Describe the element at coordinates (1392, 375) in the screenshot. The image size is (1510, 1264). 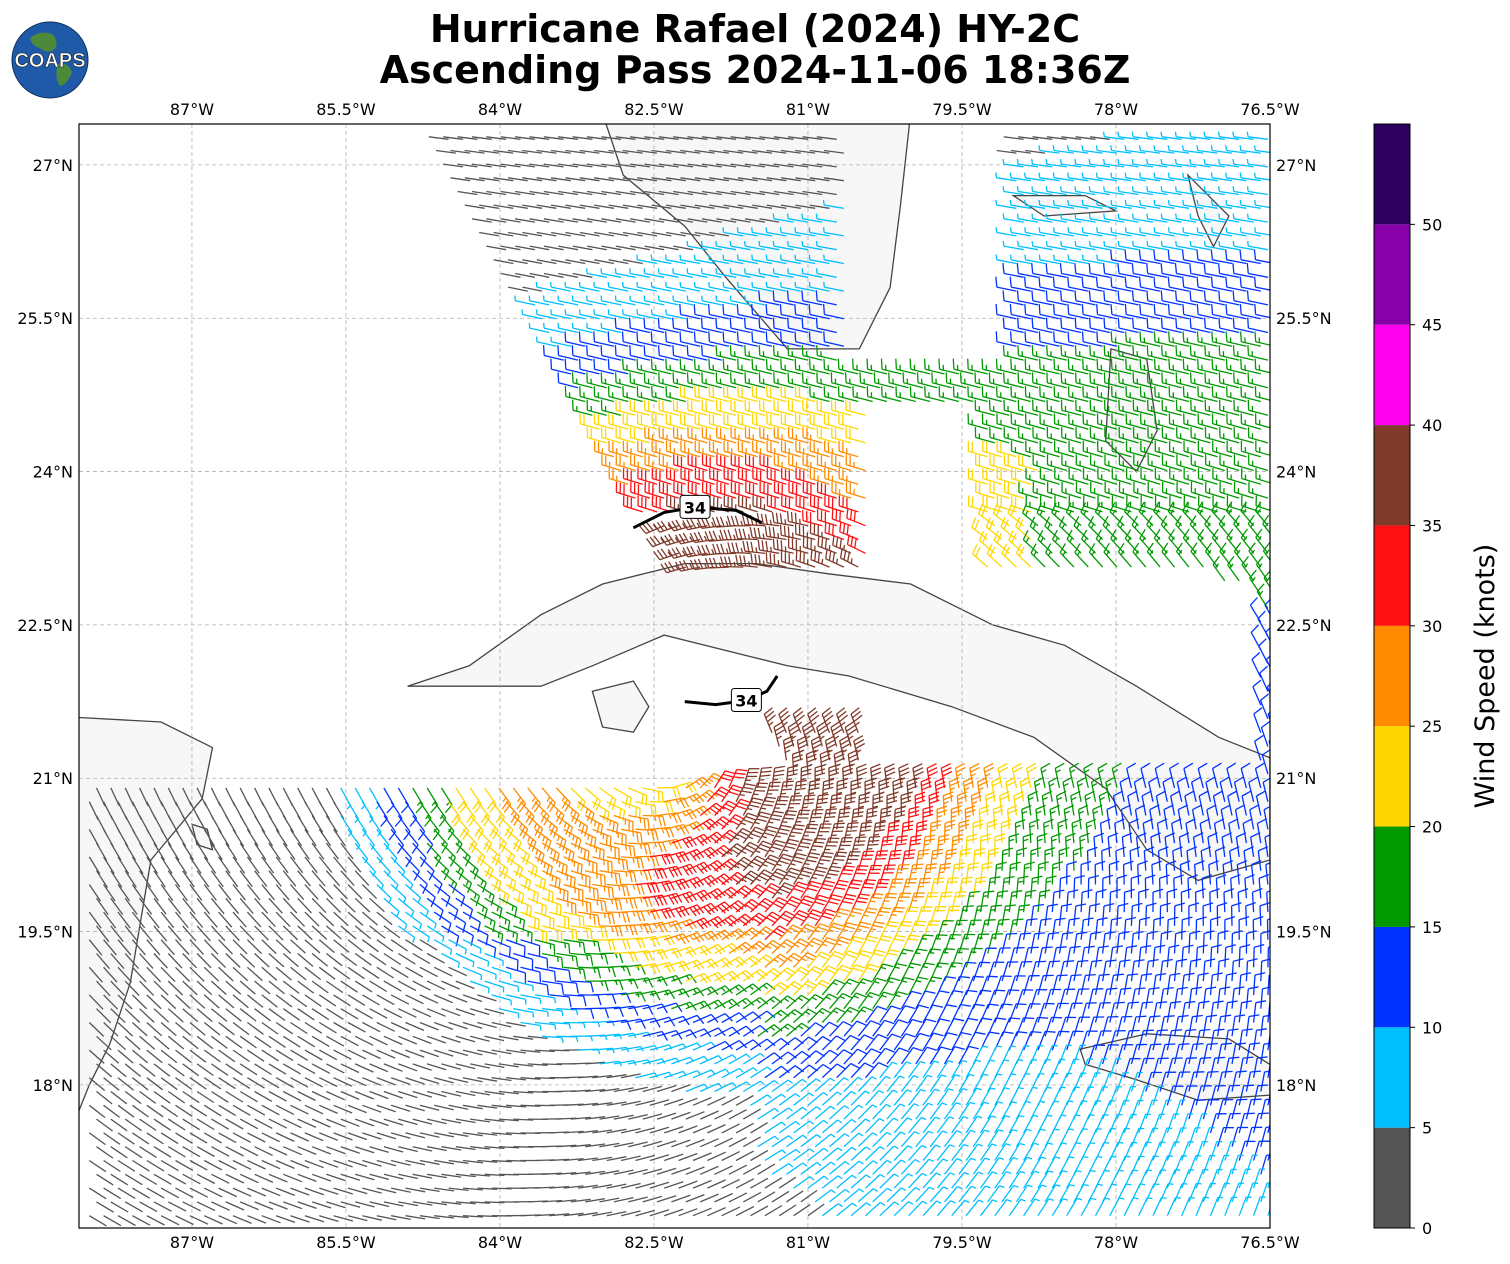
I see `colorbar-segment` at that location.